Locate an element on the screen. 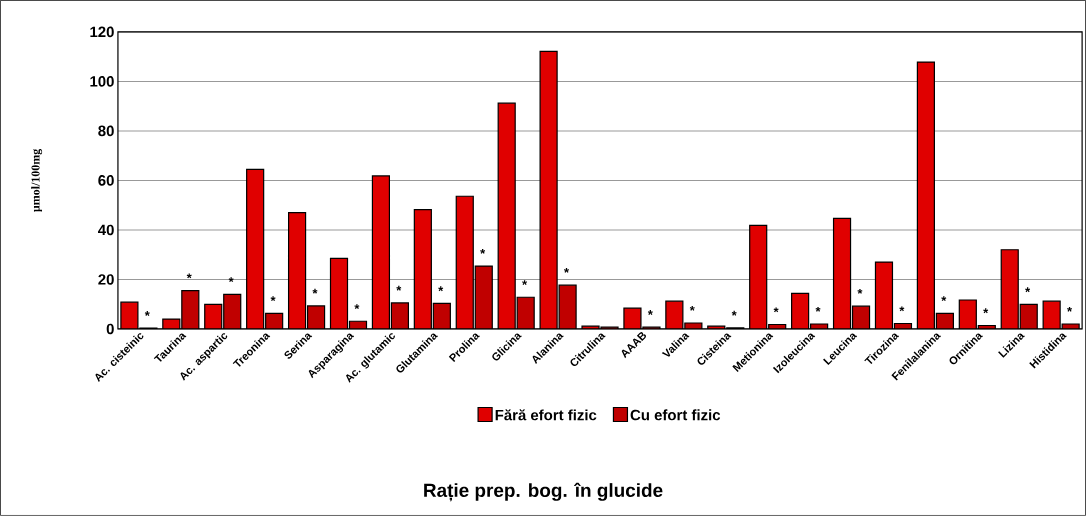  y-tick-label: 80 is located at coordinates (106, 131).